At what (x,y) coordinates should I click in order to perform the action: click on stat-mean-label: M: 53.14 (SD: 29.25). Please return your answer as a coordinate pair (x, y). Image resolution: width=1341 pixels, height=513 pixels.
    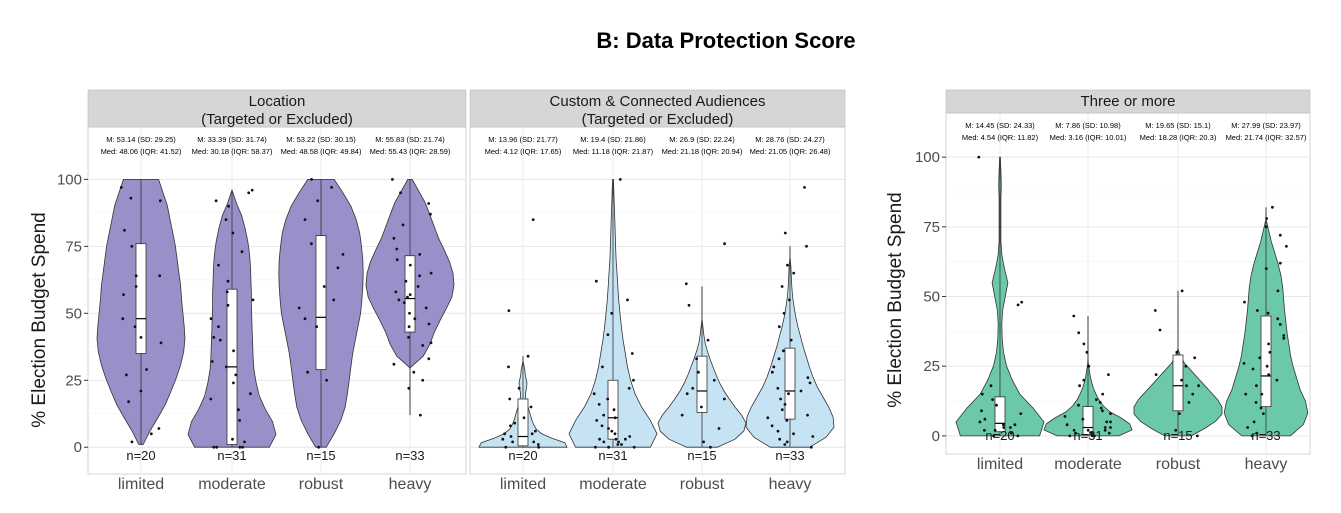
    Looking at the image, I should click on (141, 139).